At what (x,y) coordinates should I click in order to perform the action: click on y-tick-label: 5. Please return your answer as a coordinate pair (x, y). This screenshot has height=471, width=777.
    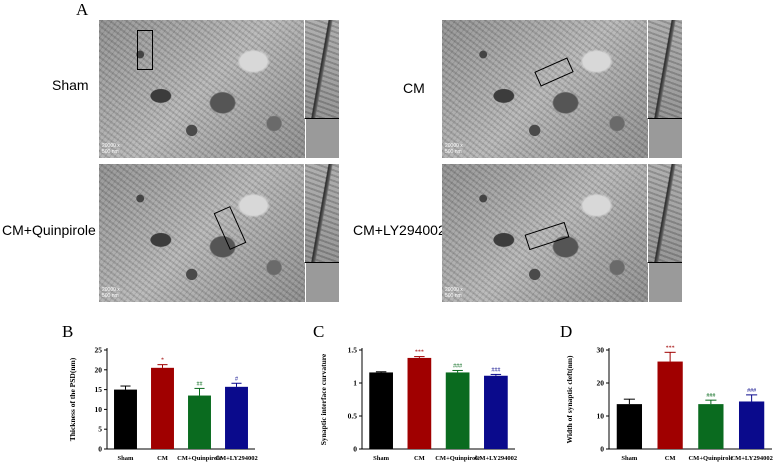
    Looking at the image, I should click on (100, 429).